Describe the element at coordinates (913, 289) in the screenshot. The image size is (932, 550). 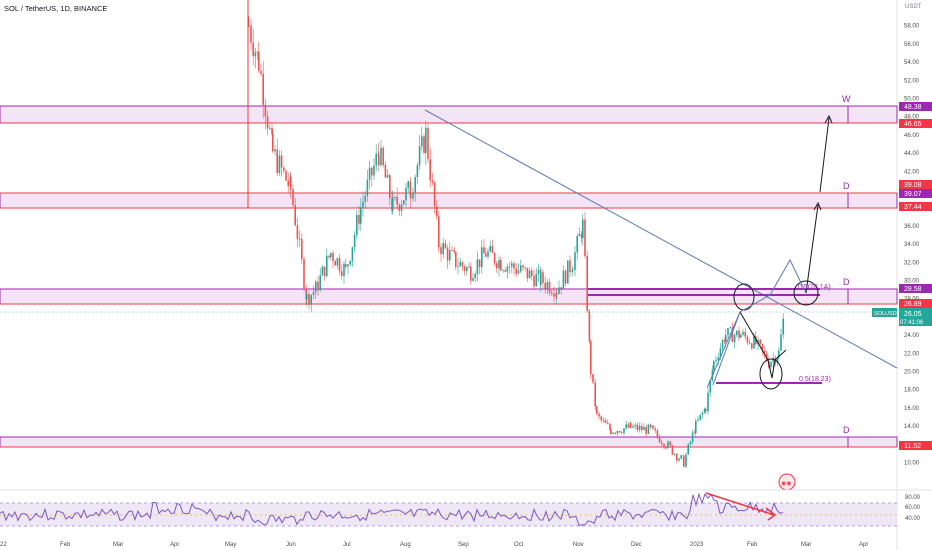
I see `tag-d2-top: 28.58` at that location.